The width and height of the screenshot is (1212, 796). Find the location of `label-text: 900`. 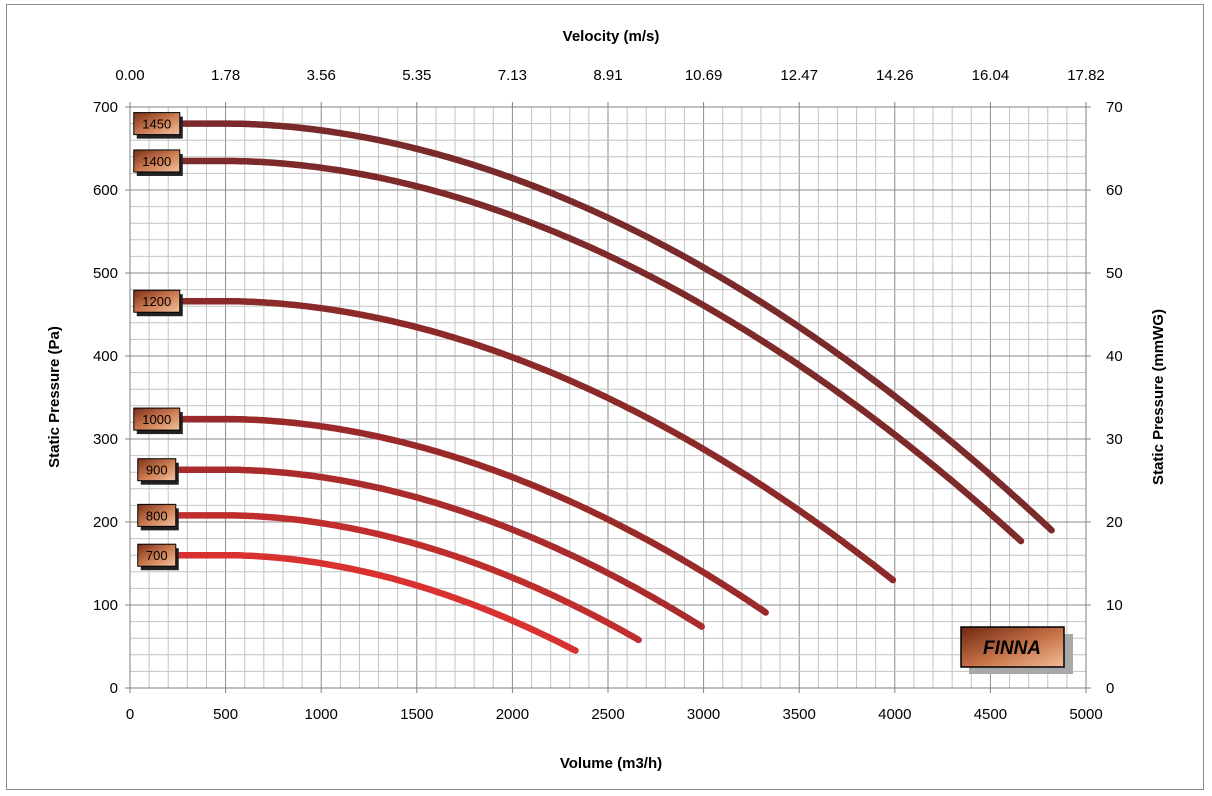

label-text: 900 is located at coordinates (157, 470).